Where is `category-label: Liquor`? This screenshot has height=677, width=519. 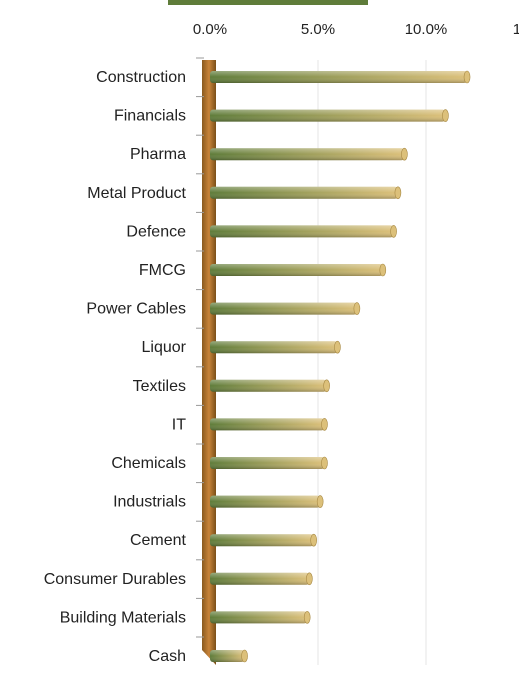 category-label: Liquor is located at coordinates (164, 347).